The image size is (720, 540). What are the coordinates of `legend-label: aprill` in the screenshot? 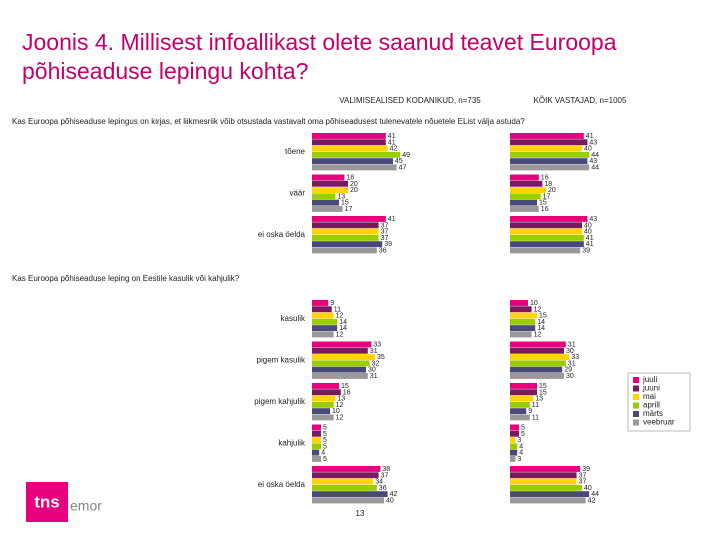 It's located at (651, 405).